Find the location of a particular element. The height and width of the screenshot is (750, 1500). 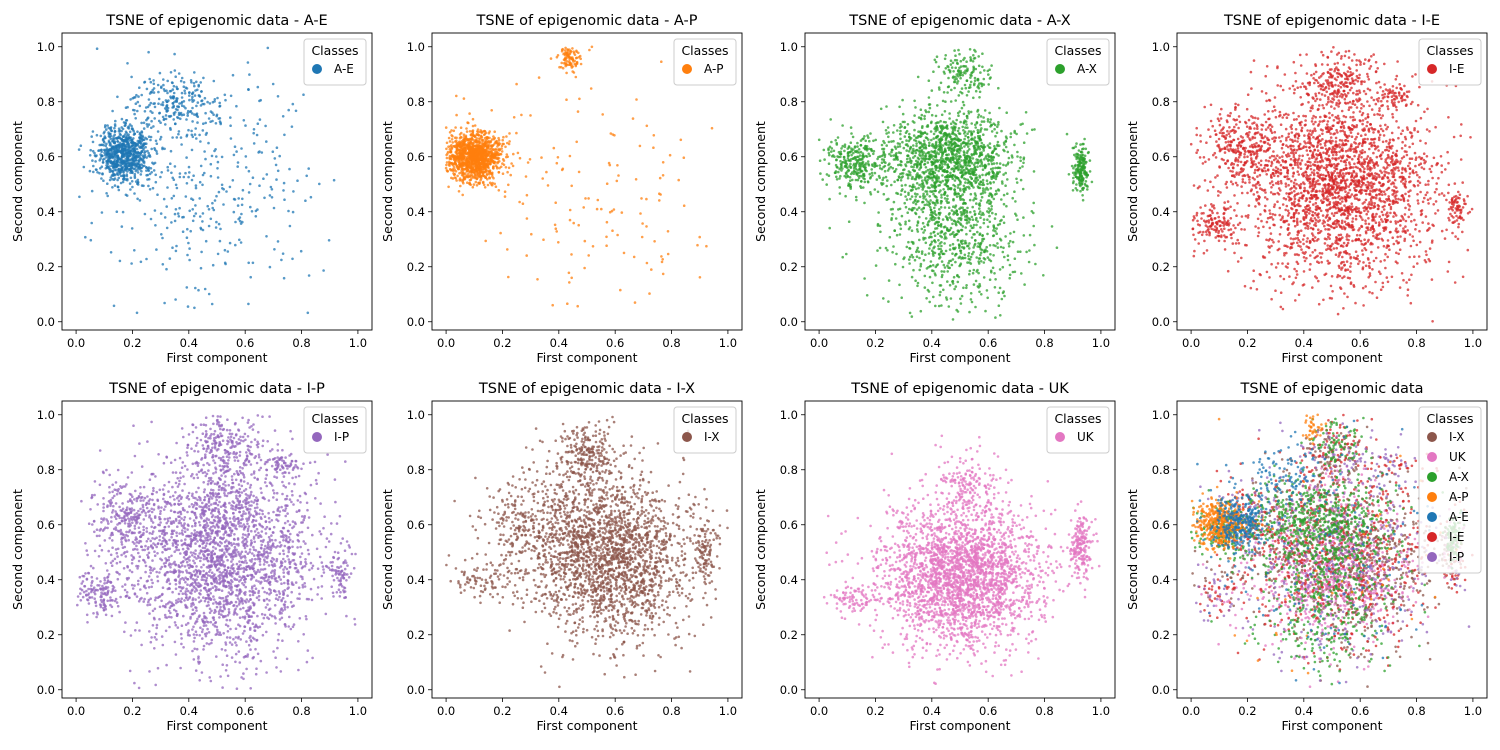

y-tick-label: 0.0 is located at coordinates (416, 322).